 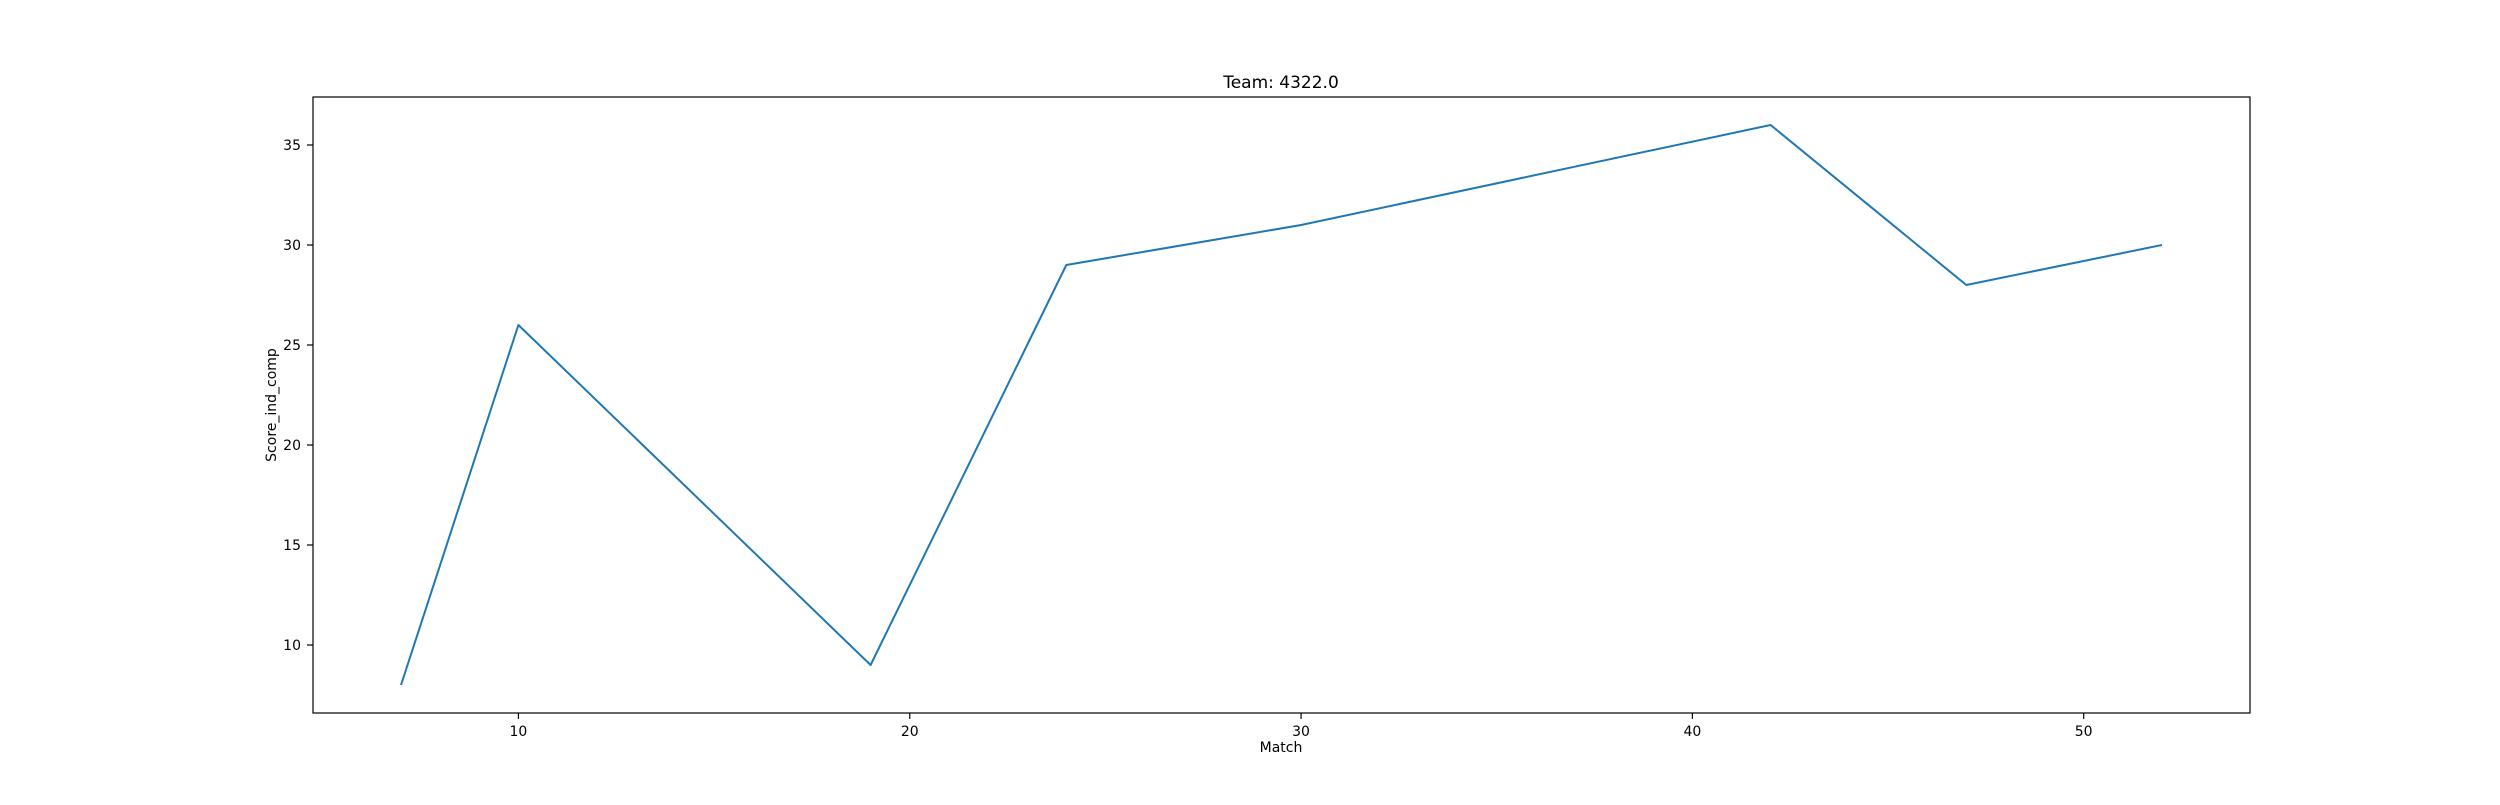 What do you see at coordinates (292, 146) in the screenshot?
I see `y-tick-label: 35` at bounding box center [292, 146].